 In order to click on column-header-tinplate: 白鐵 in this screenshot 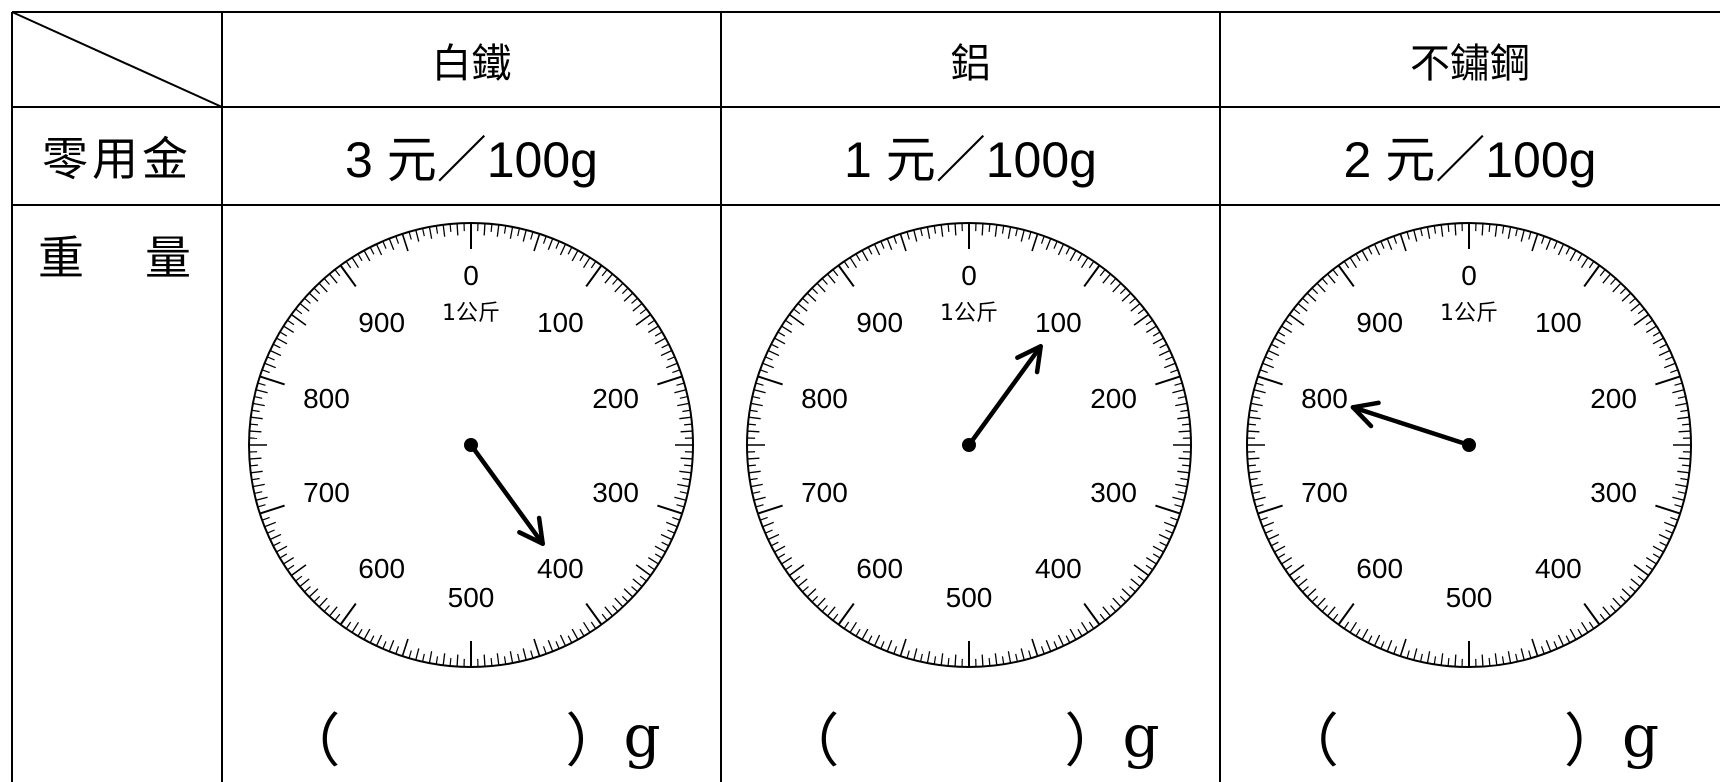, I will do `click(471, 63)`.